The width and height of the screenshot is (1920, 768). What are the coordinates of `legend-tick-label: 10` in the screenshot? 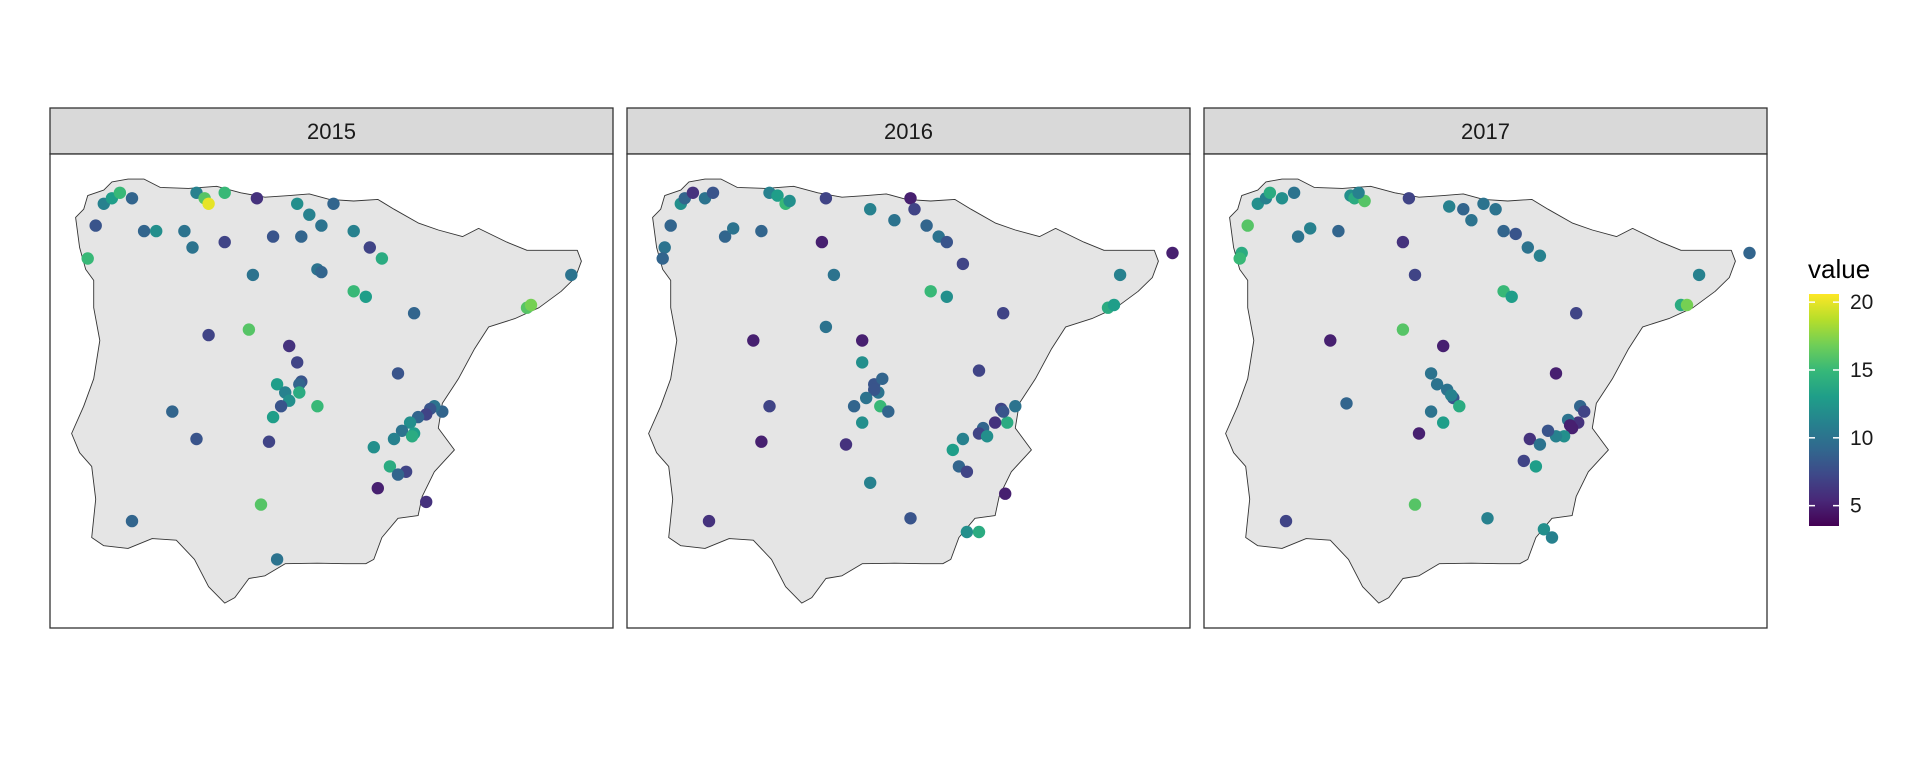 It's located at (1861, 438).